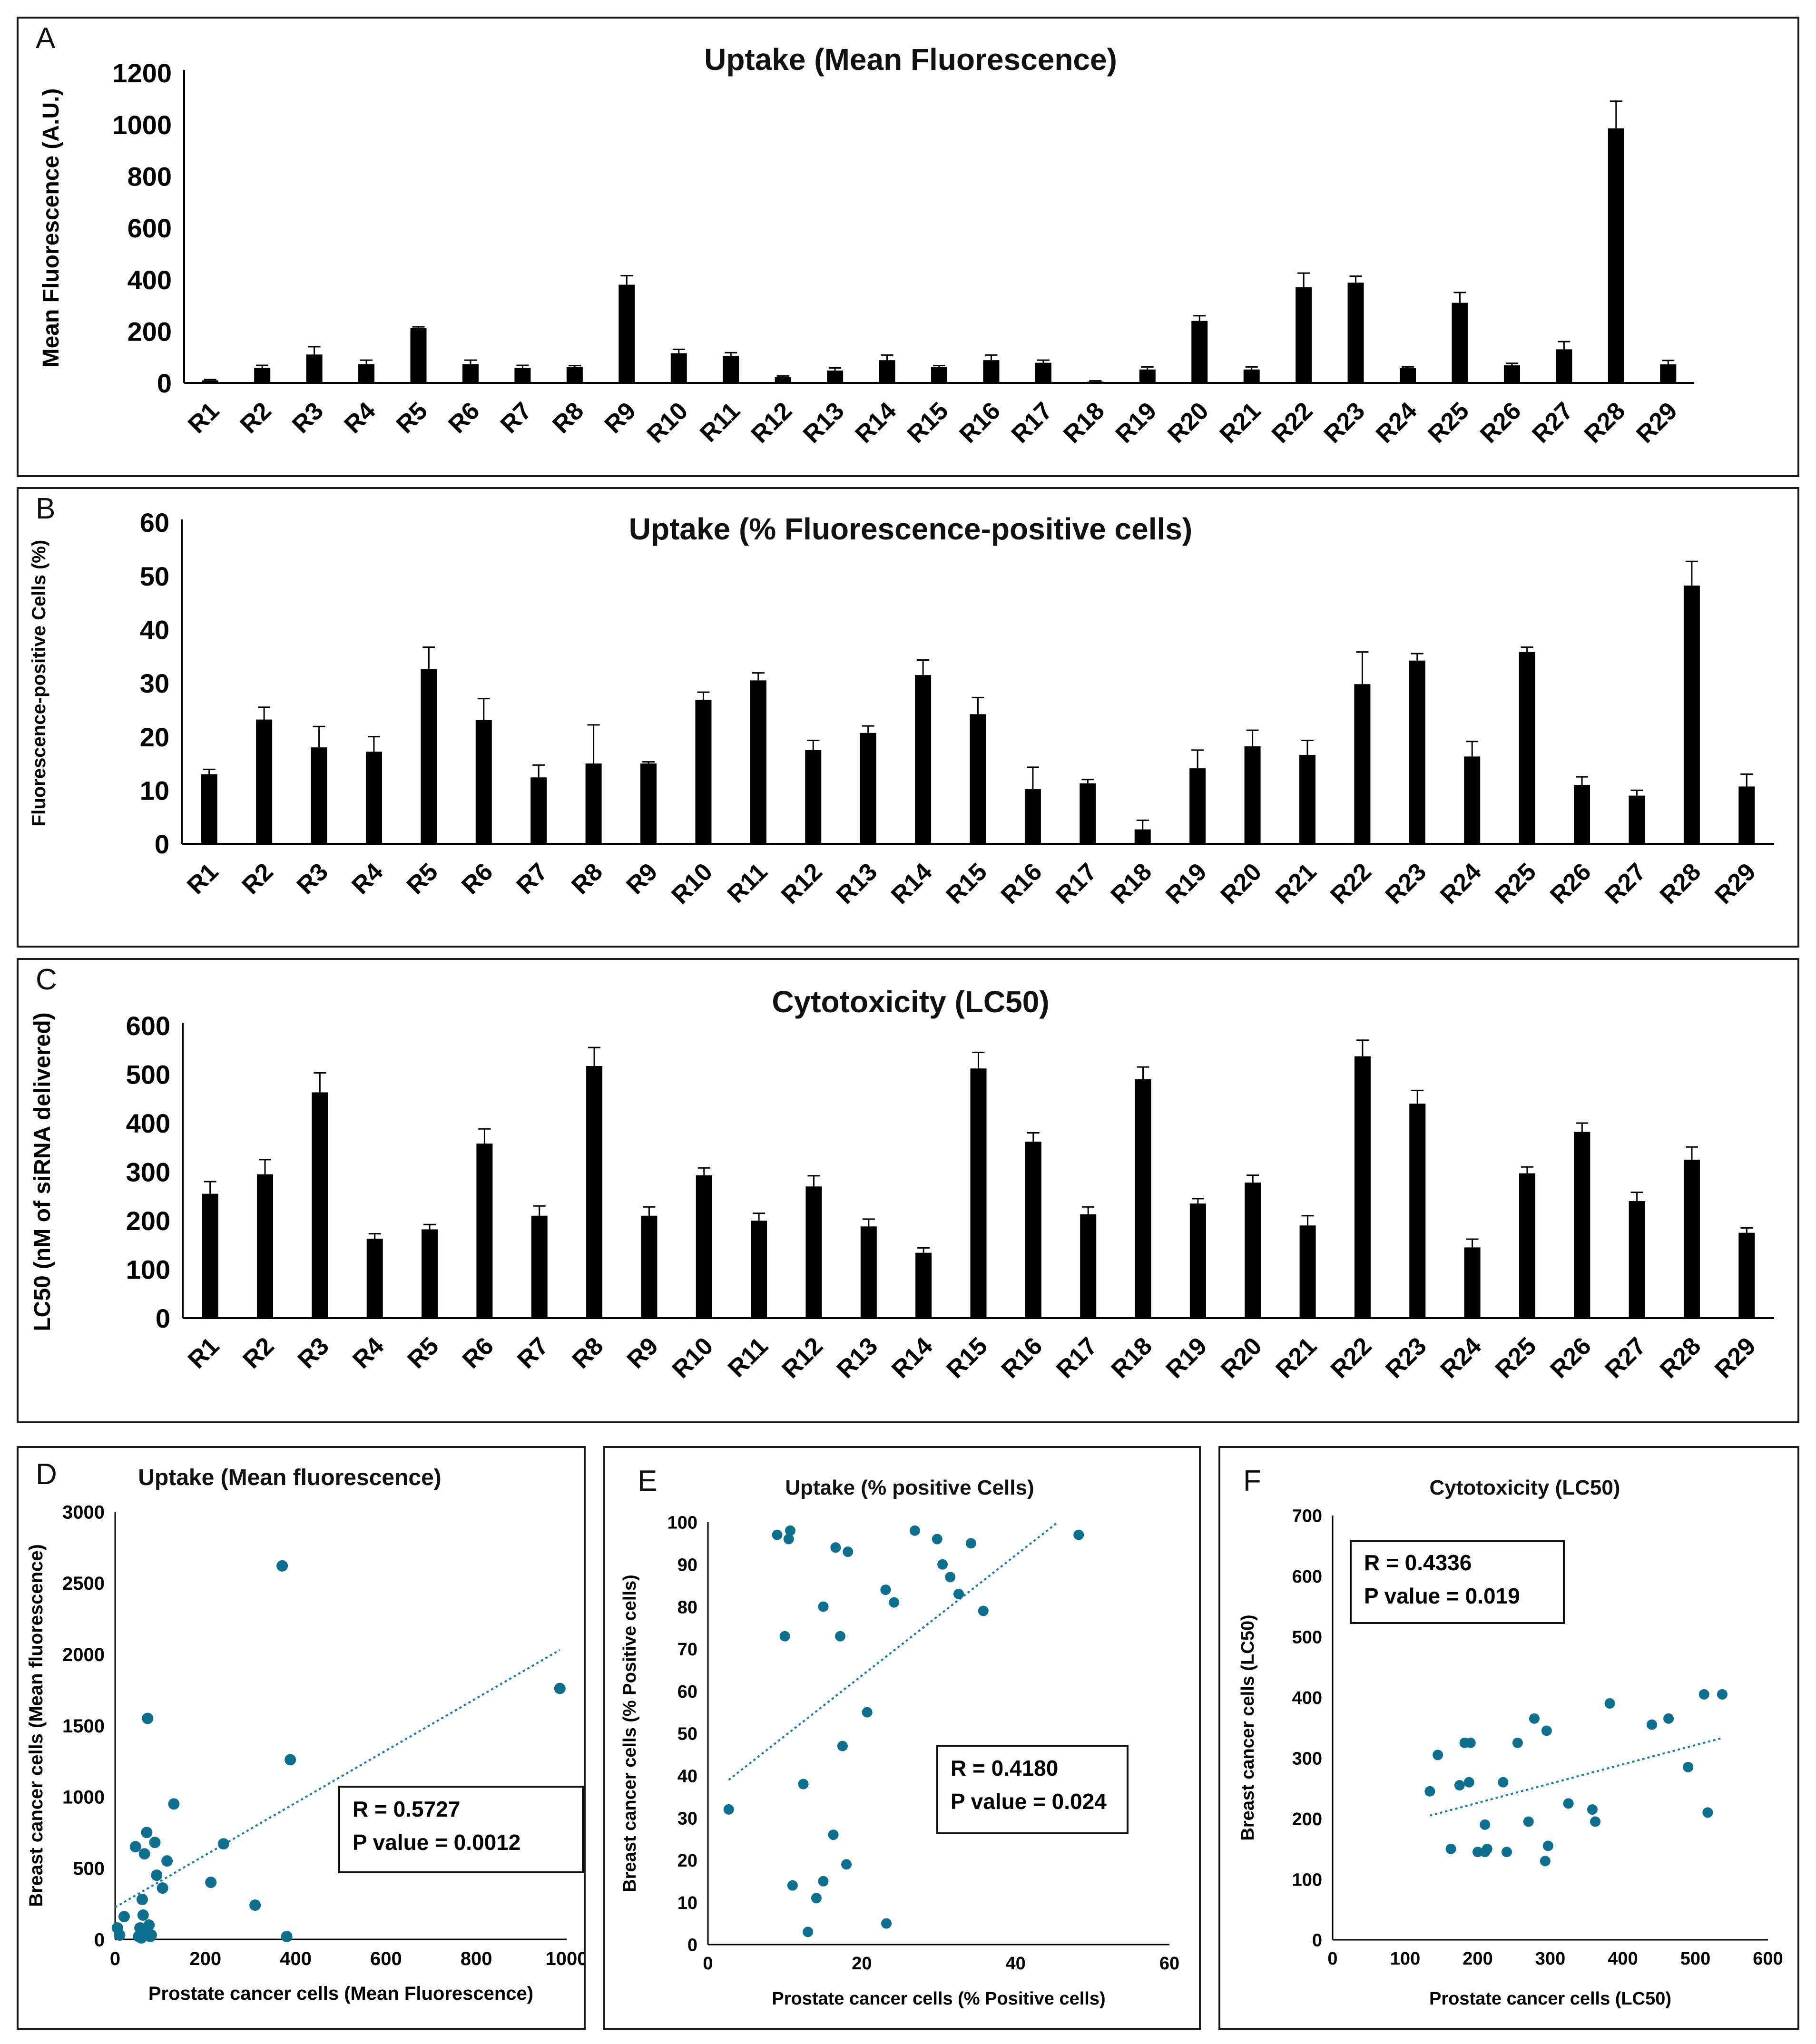  I want to click on x-tick-label: 100, so click(1405, 1959).